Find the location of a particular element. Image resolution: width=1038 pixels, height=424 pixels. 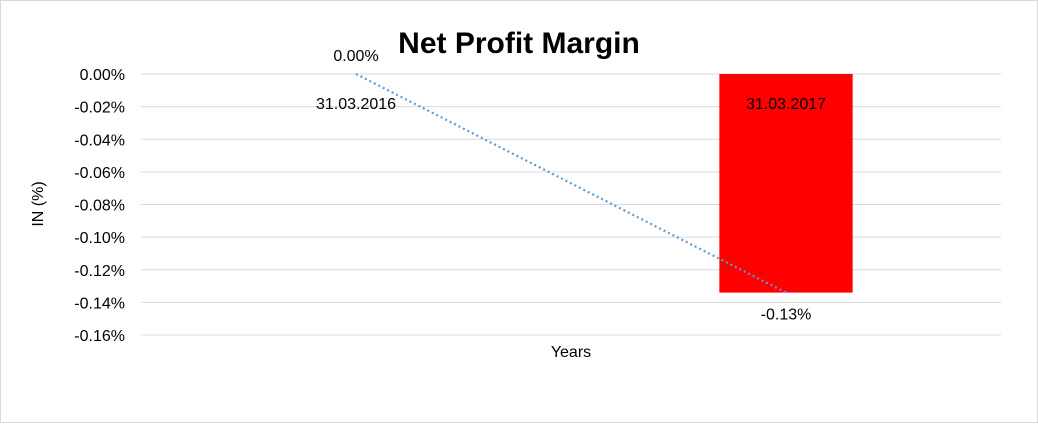

y-tick-label: -0.08% is located at coordinates (99, 206).